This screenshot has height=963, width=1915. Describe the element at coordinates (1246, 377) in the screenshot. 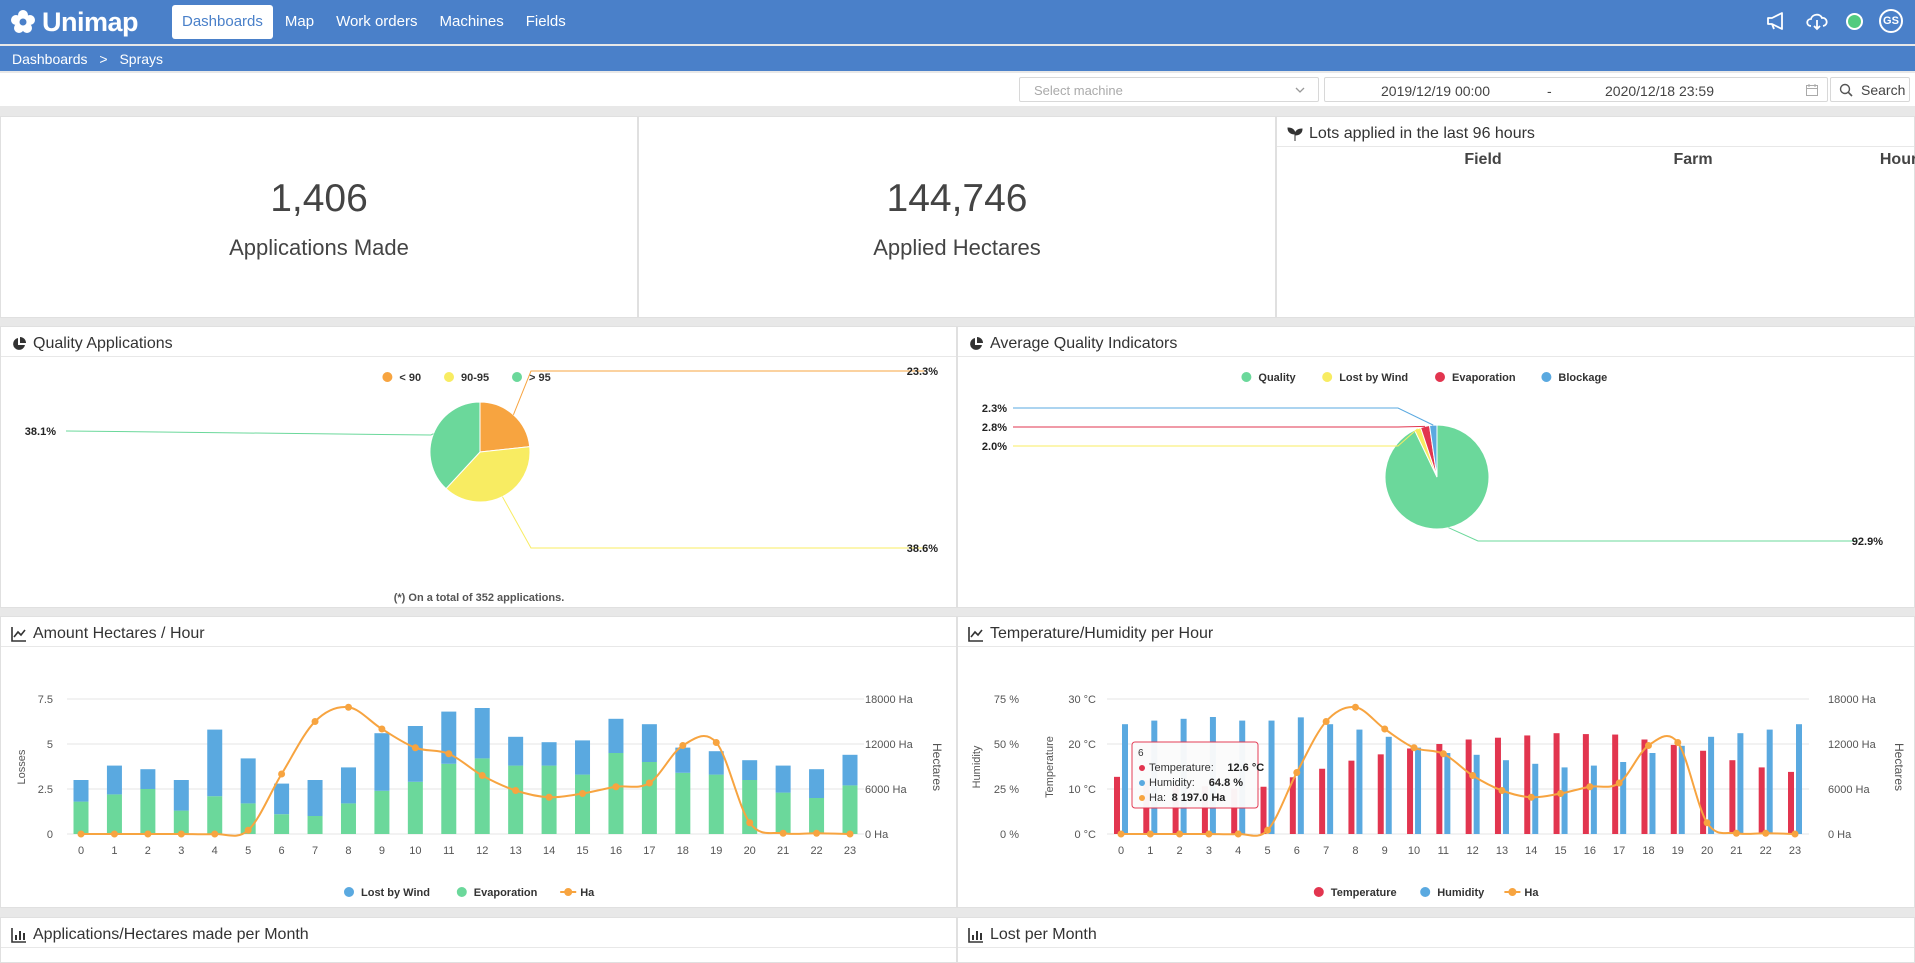

I see `avg-quality-legend-marker-quality` at that location.